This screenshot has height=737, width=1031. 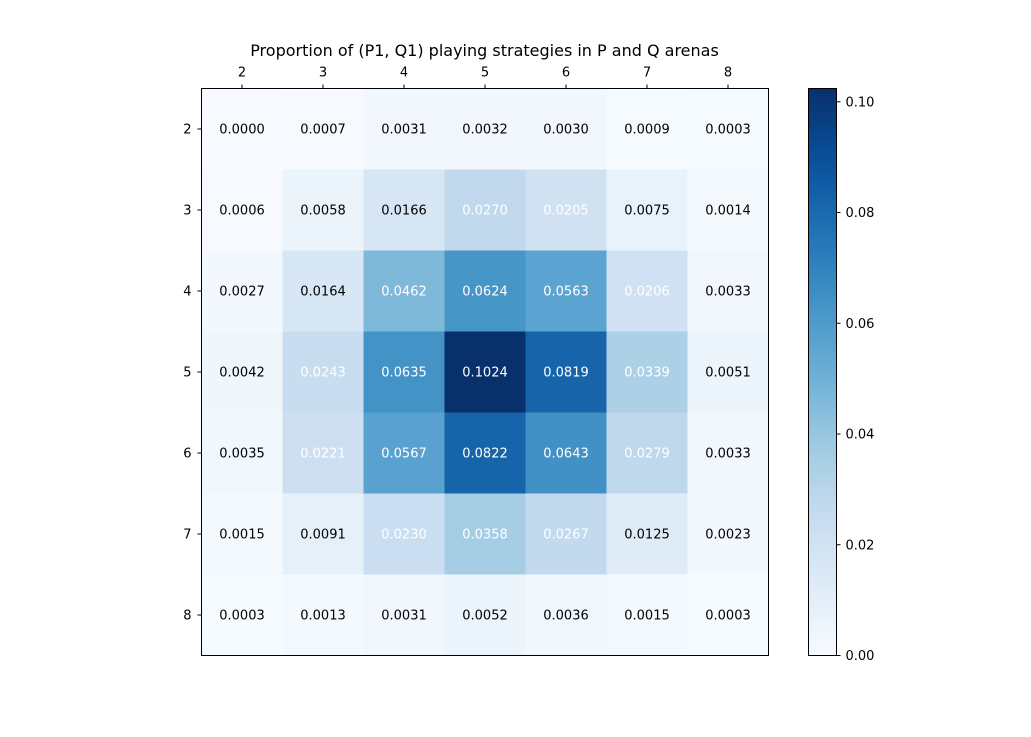 I want to click on cell-value-label: 0.0042, so click(x=242, y=373).